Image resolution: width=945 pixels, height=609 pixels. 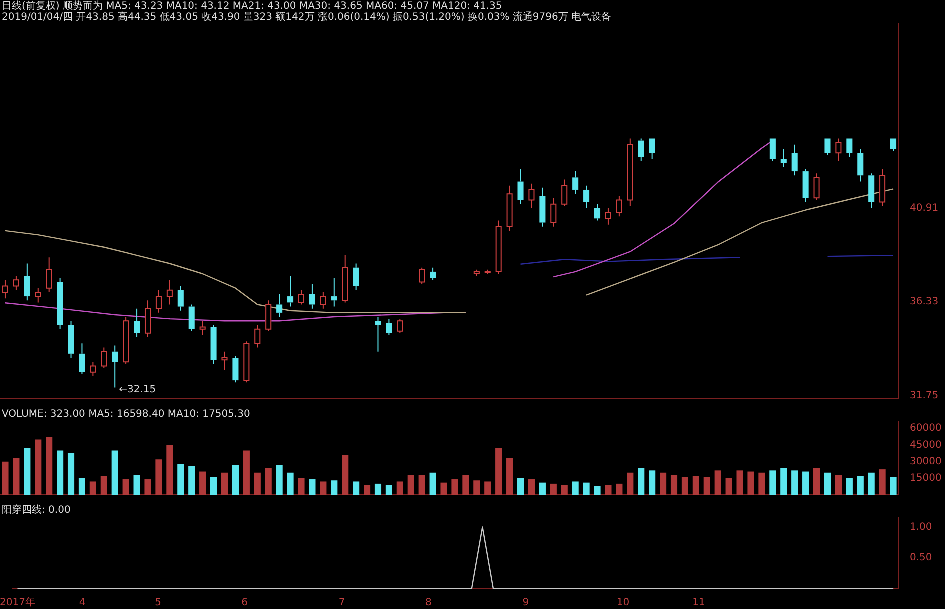 I want to click on y-tick-label: 45000, so click(x=926, y=445).